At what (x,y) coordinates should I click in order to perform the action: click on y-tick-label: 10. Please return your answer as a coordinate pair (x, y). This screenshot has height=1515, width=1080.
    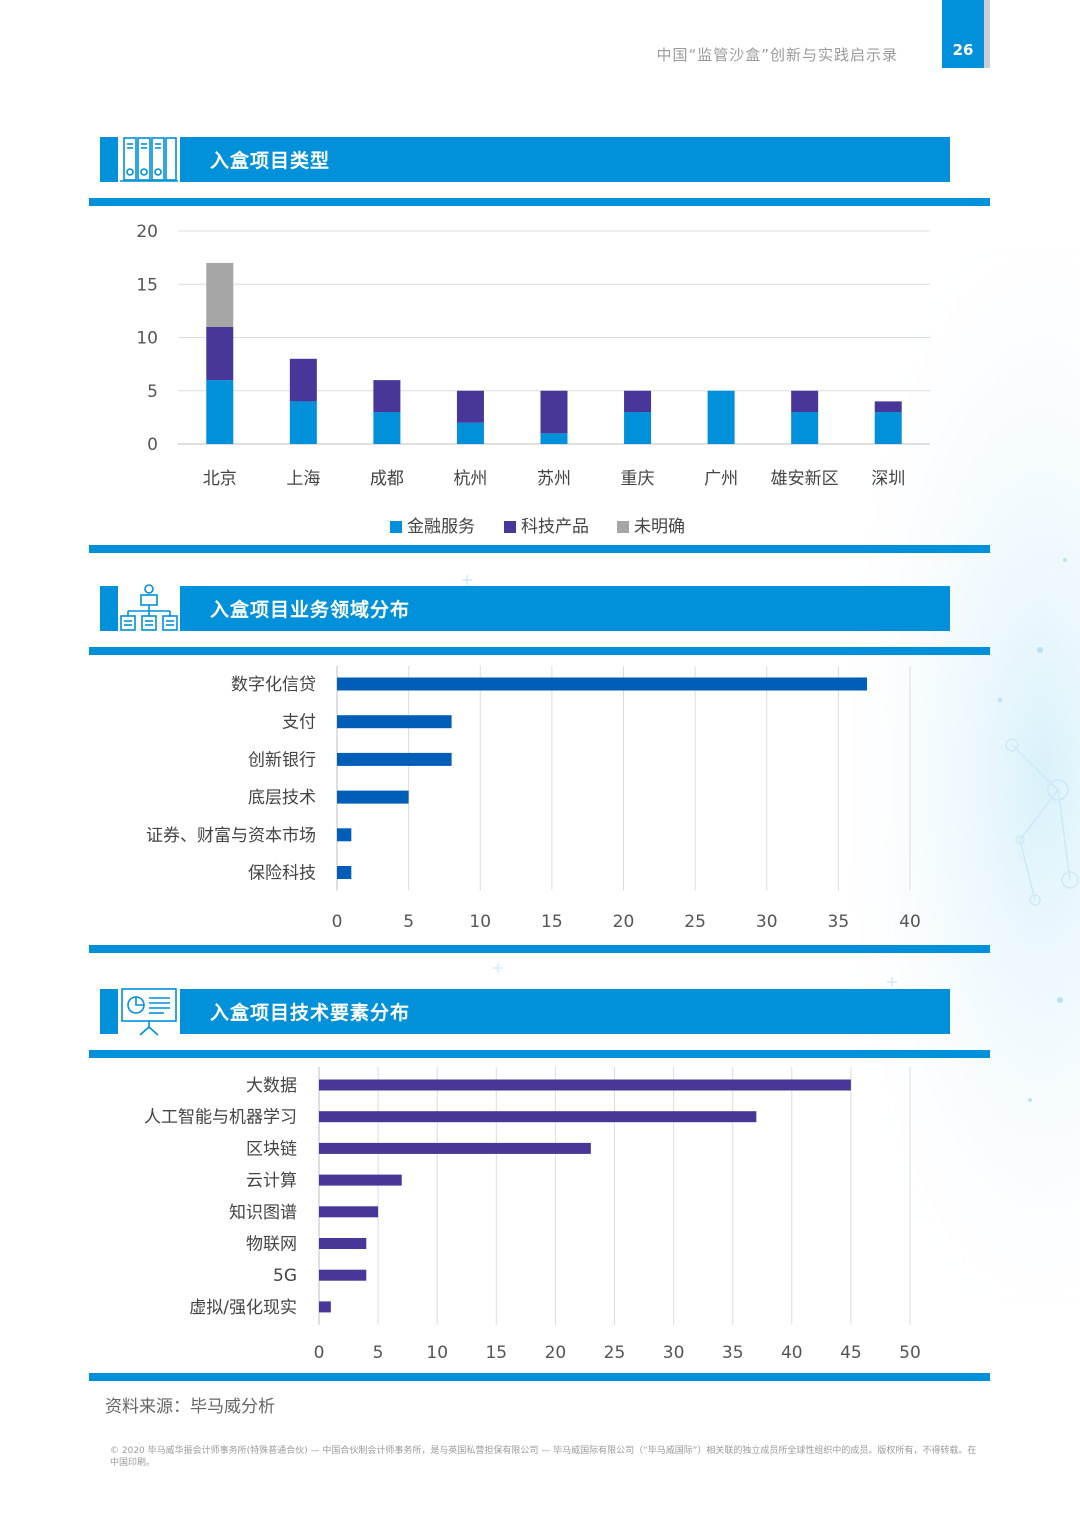
    Looking at the image, I should click on (147, 339).